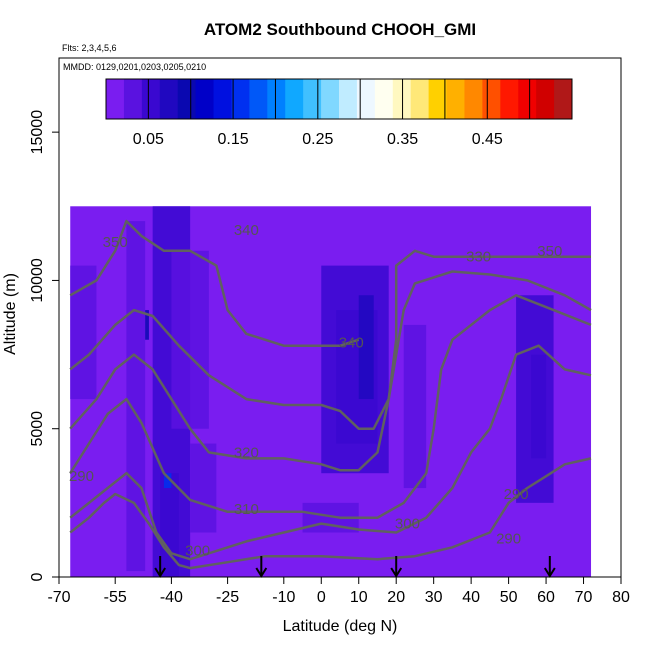 Image resolution: width=650 pixels, height=650 pixels. What do you see at coordinates (171, 597) in the screenshot?
I see `x-tick-label: -40` at bounding box center [171, 597].